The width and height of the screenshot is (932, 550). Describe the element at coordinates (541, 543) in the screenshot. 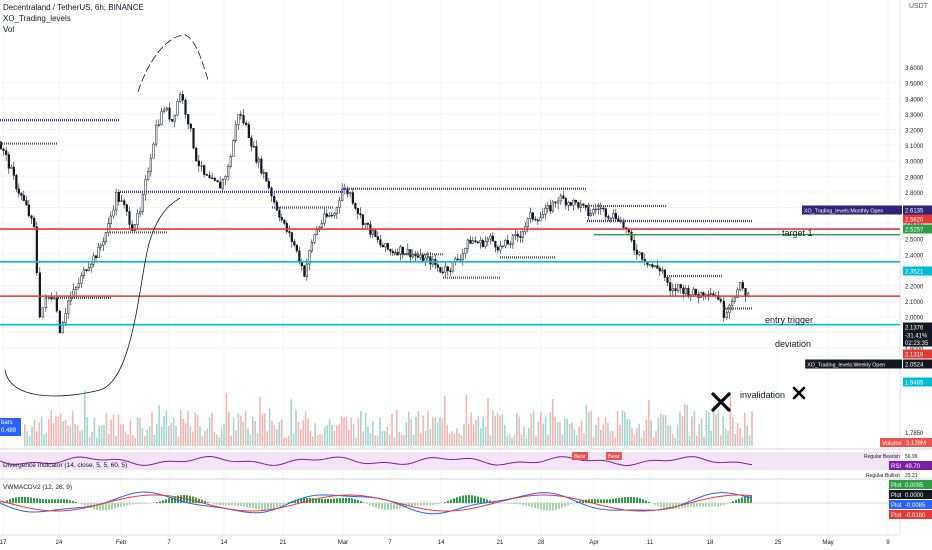

I see `time-tick-label: 28` at that location.